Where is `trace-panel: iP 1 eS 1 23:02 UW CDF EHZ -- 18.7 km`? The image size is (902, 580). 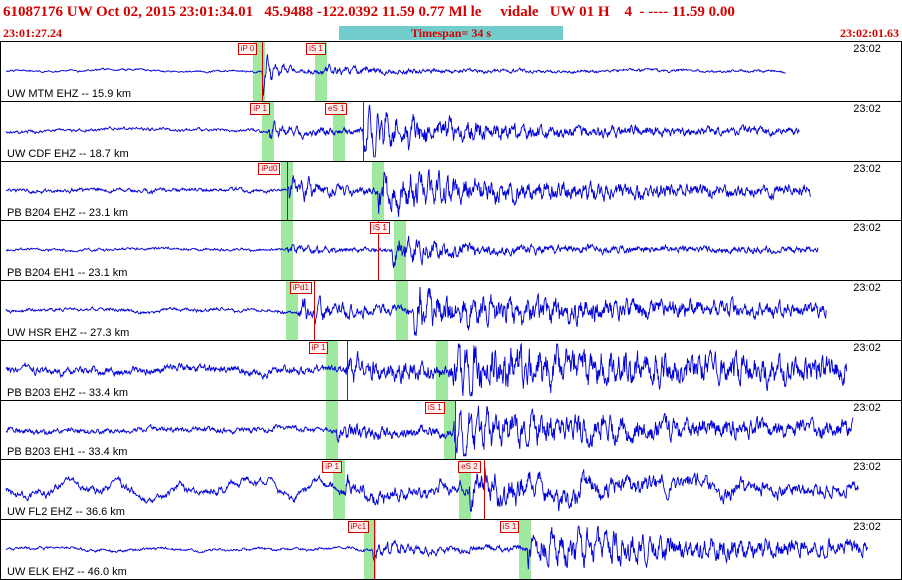 trace-panel: iP 1 eS 1 23:02 UW CDF EHZ -- 18.7 km is located at coordinates (451, 131).